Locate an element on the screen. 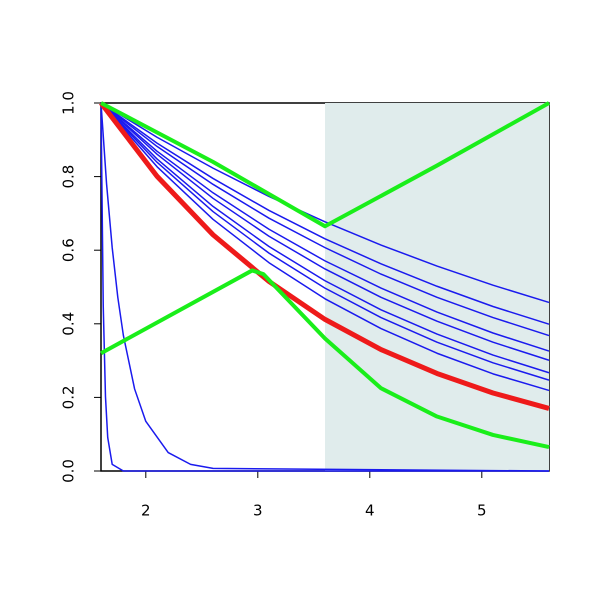 The width and height of the screenshot is (600, 604). x-tick-label: 3 is located at coordinates (258, 511).